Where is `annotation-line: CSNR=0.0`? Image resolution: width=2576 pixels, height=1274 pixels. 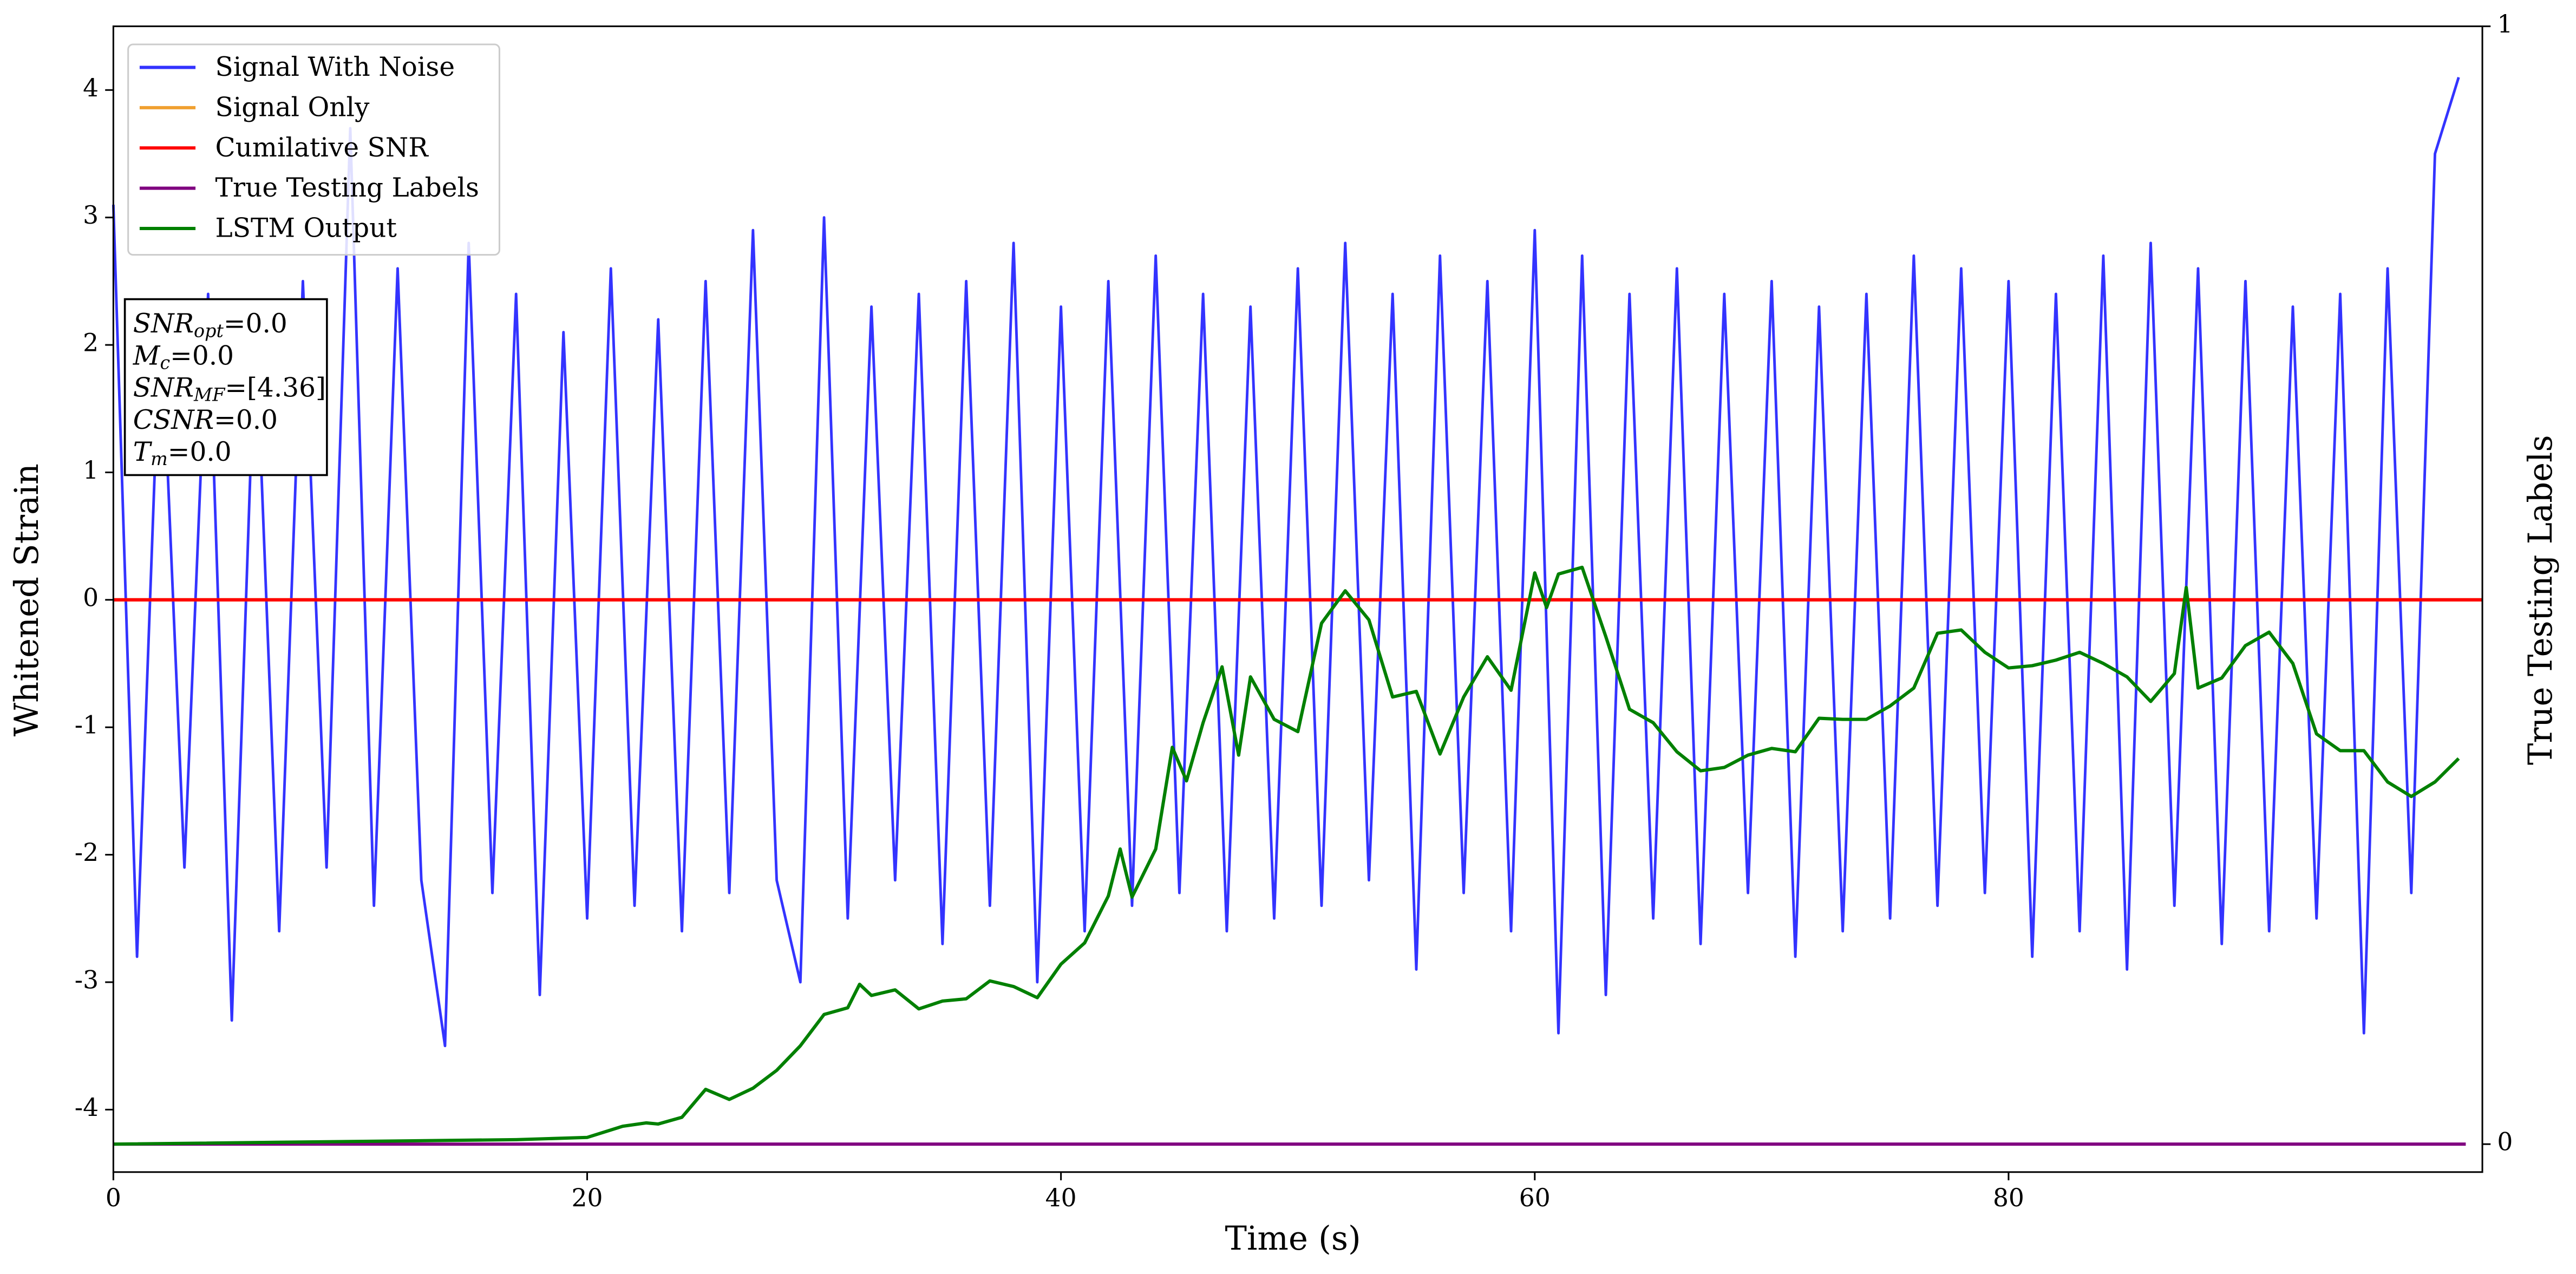 annotation-line: CSNR=0.0 is located at coordinates (206, 419).